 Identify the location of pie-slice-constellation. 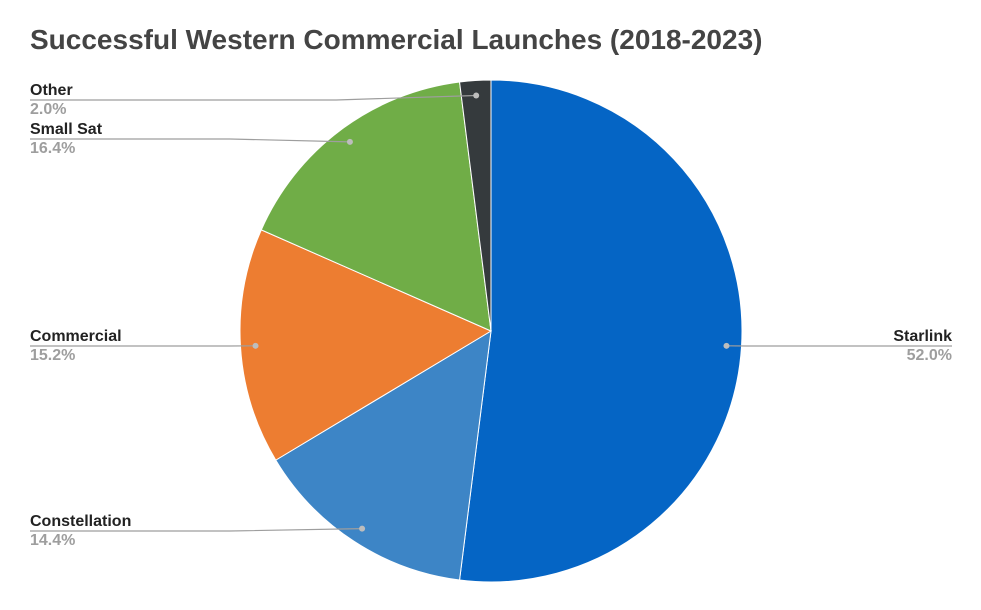
(383, 455).